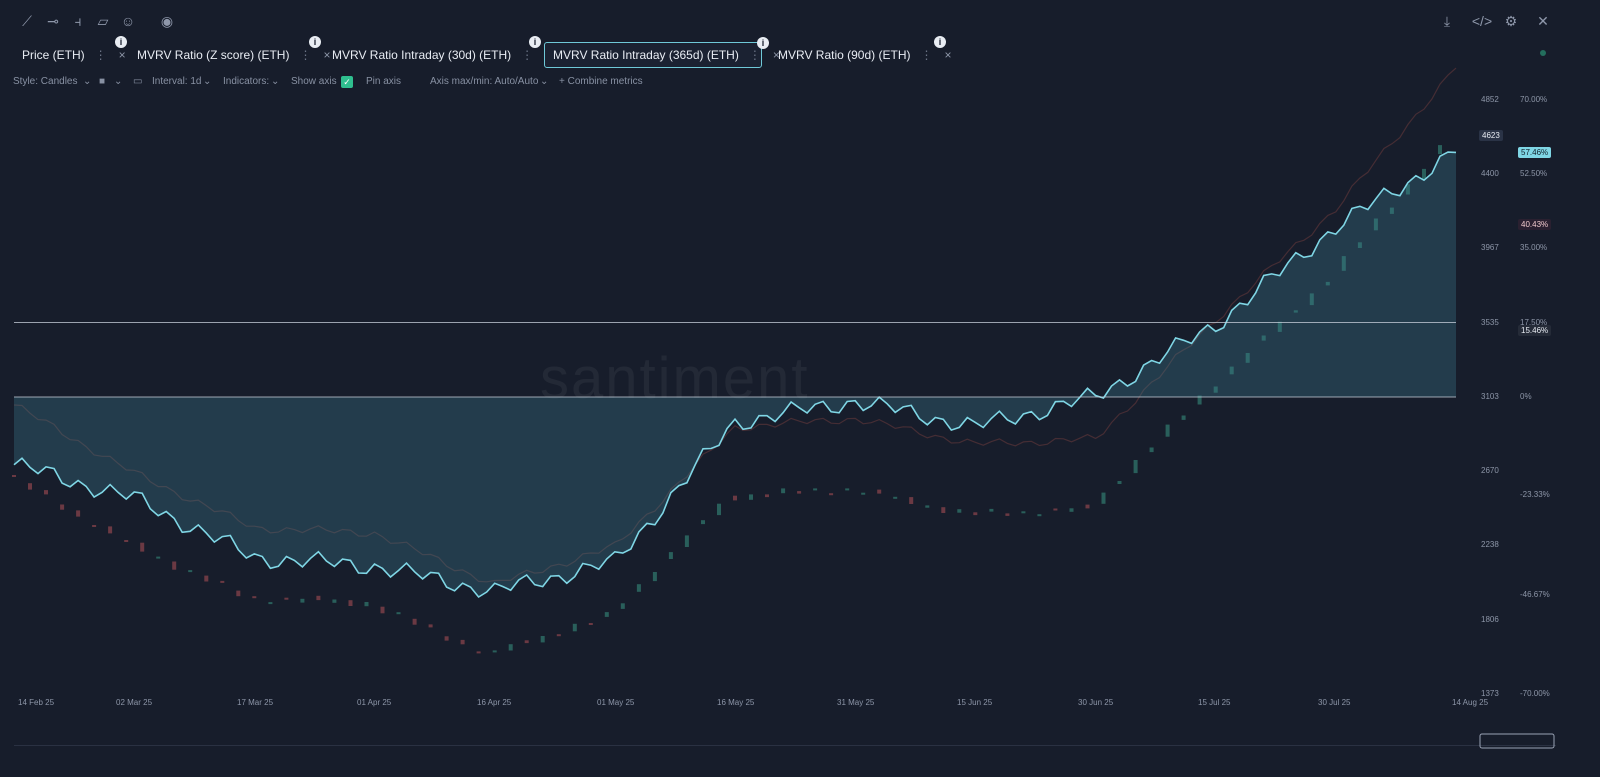  What do you see at coordinates (384, 81) in the screenshot?
I see `pin-axis-button: Pin axis` at bounding box center [384, 81].